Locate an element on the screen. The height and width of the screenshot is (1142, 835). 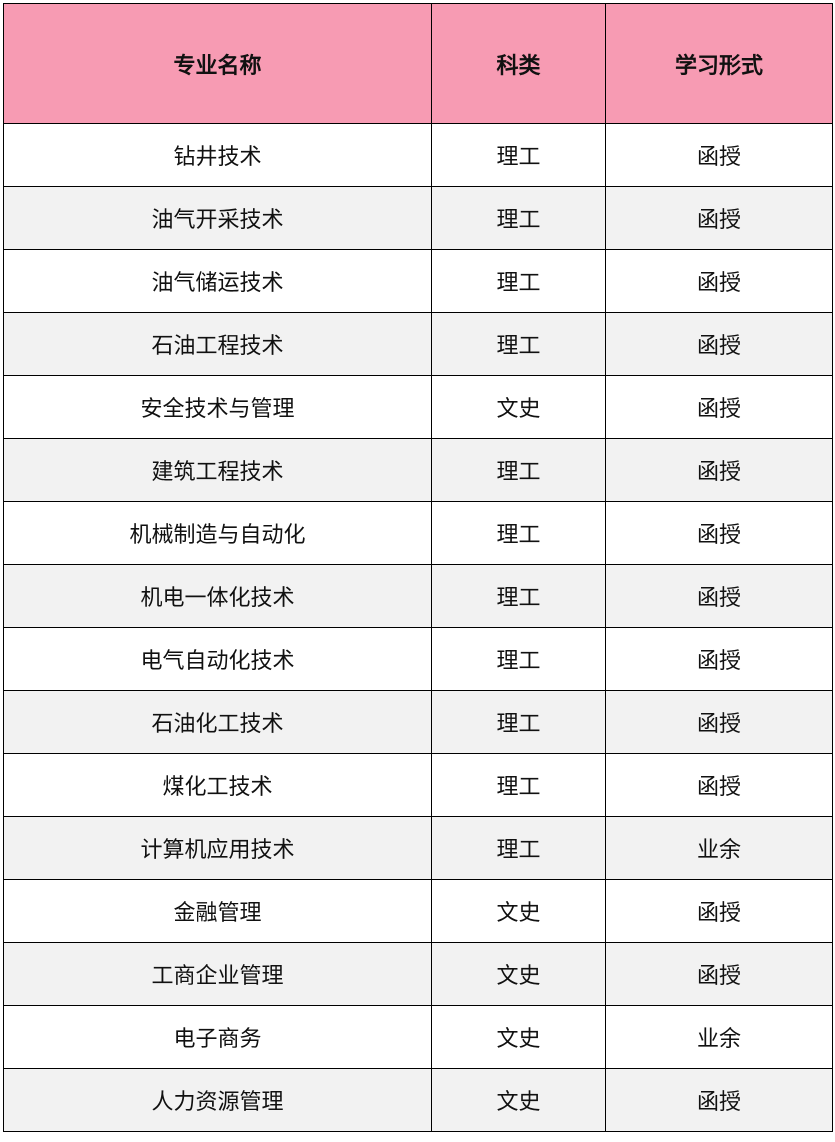
table-row: 油气储运技术 理工 函授 is located at coordinates (418, 281).